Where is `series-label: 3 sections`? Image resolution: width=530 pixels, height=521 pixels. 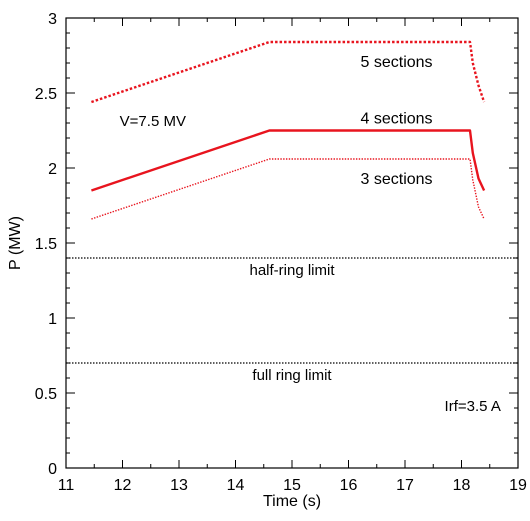
series-label: 3 sections is located at coordinates (397, 179).